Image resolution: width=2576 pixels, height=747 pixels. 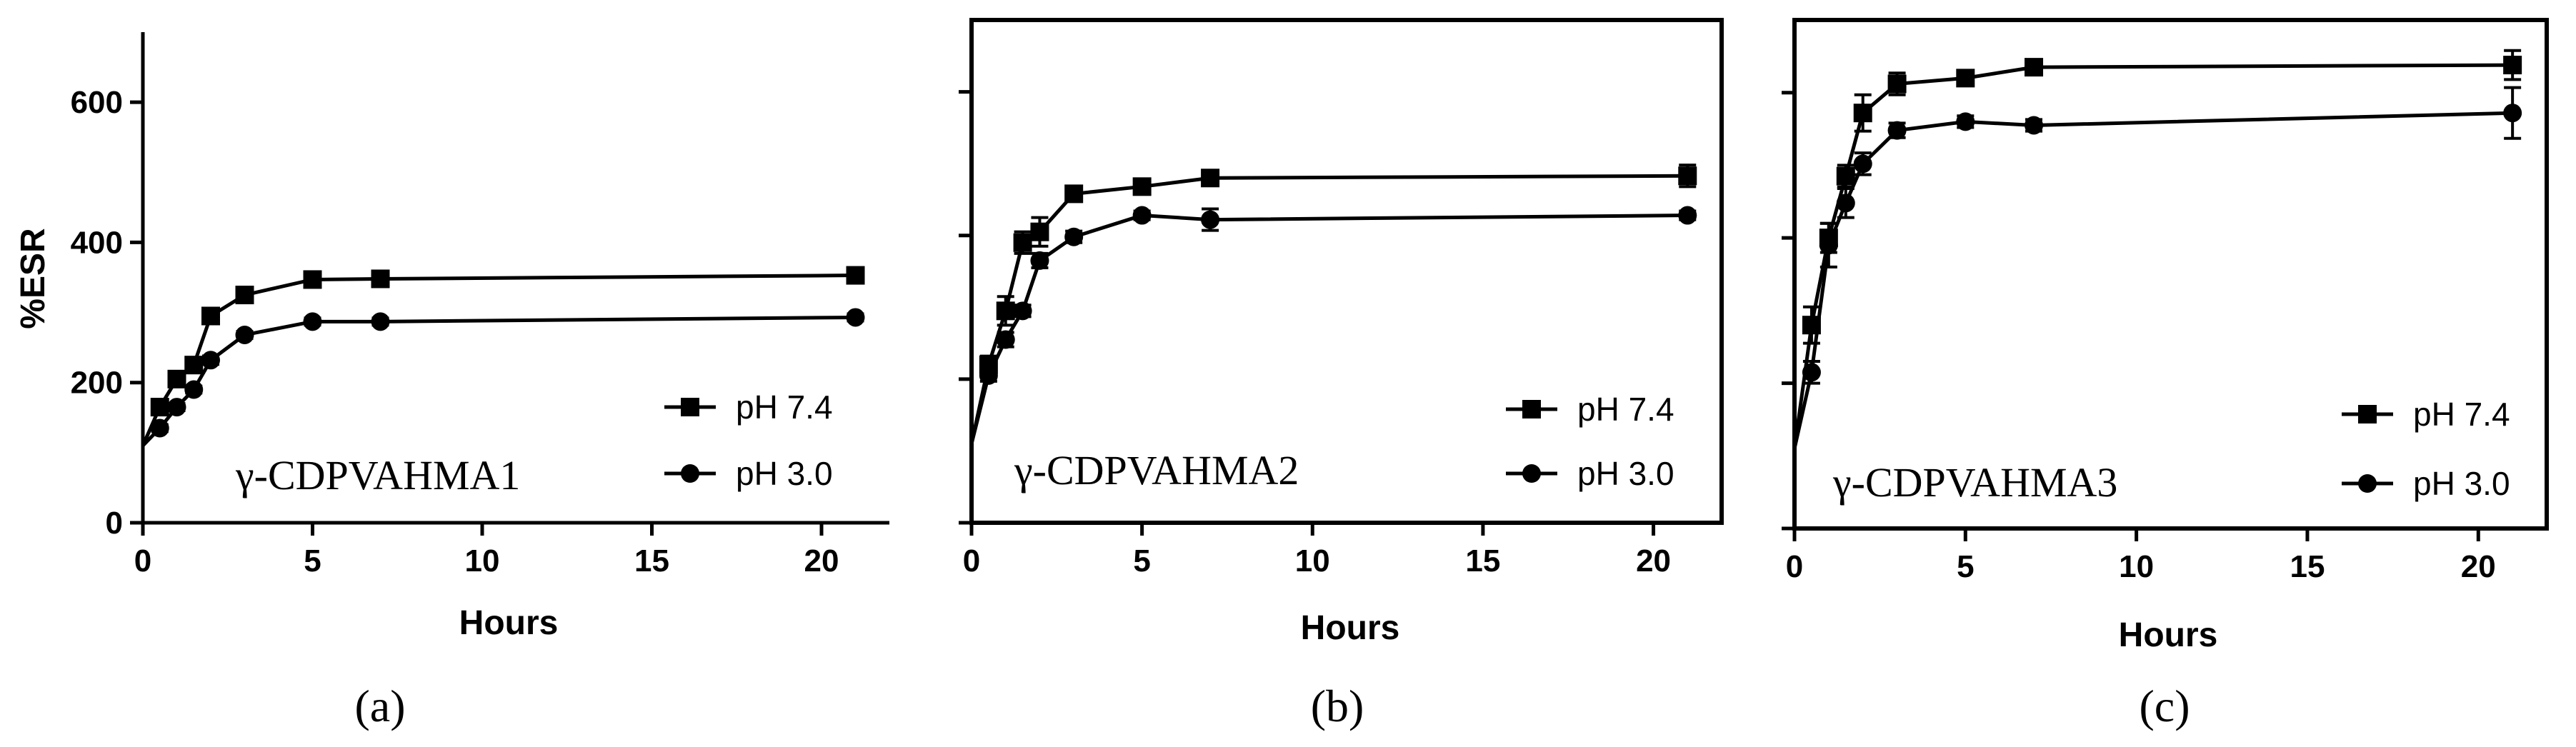 What do you see at coordinates (97, 383) in the screenshot?
I see `y-tick-label: 200` at bounding box center [97, 383].